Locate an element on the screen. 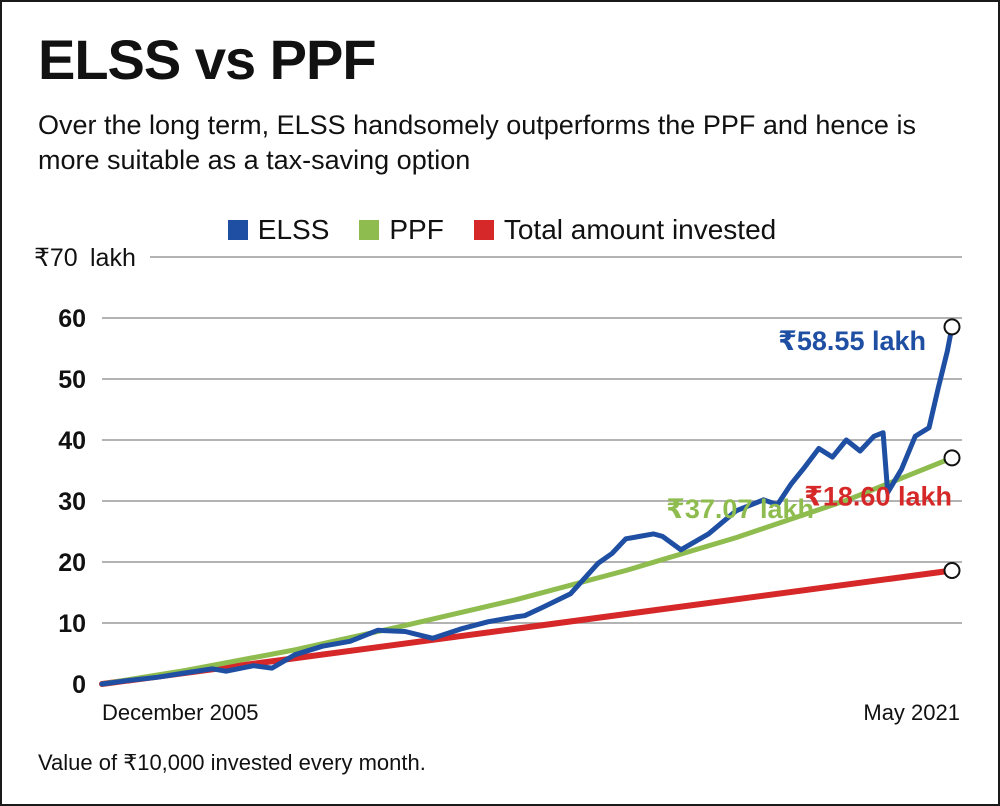 The width and height of the screenshot is (1000, 806). end-marker-elss is located at coordinates (952, 327).